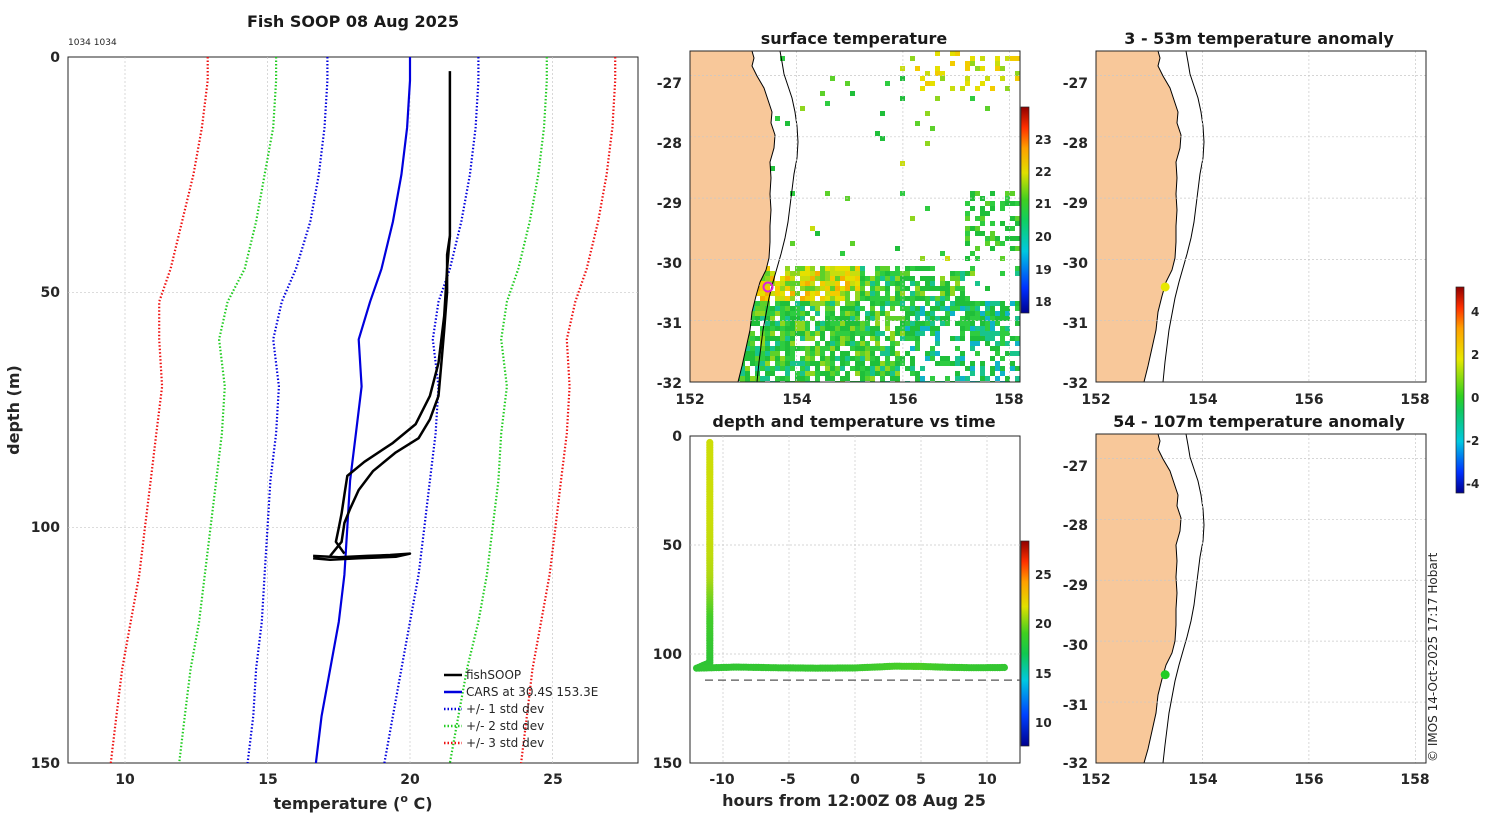  Describe the element at coordinates (853, 421) in the screenshot. I see `depth-time-title: depth and temperature vs time` at that location.